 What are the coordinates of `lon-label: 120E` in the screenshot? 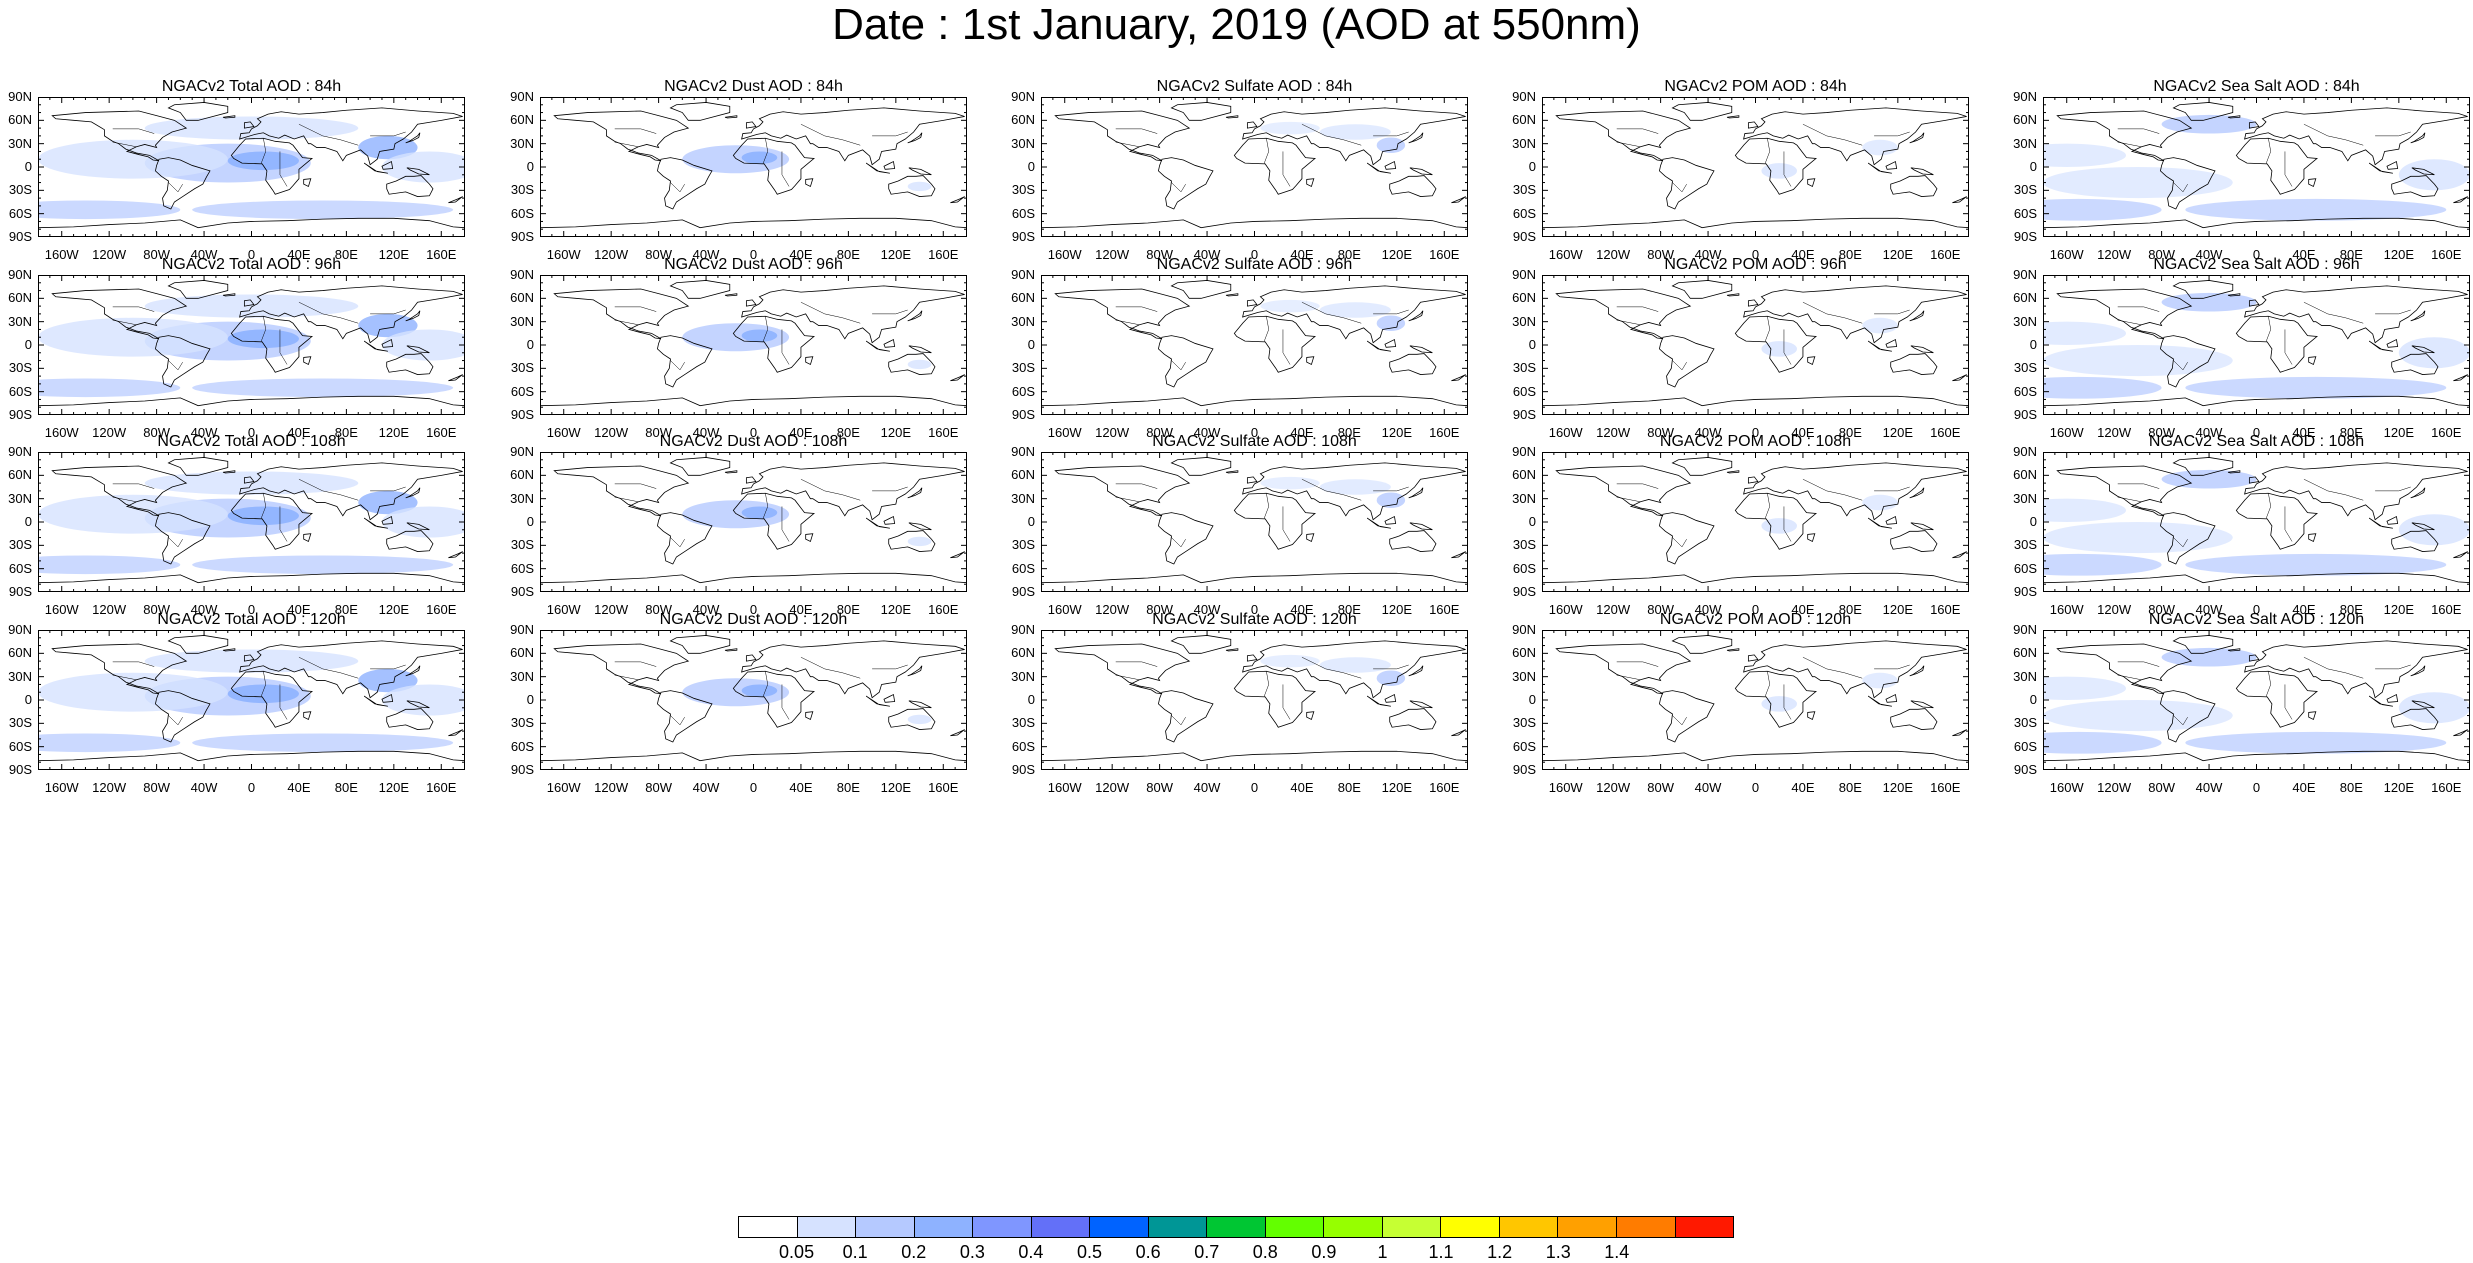 It's located at (1898, 254).